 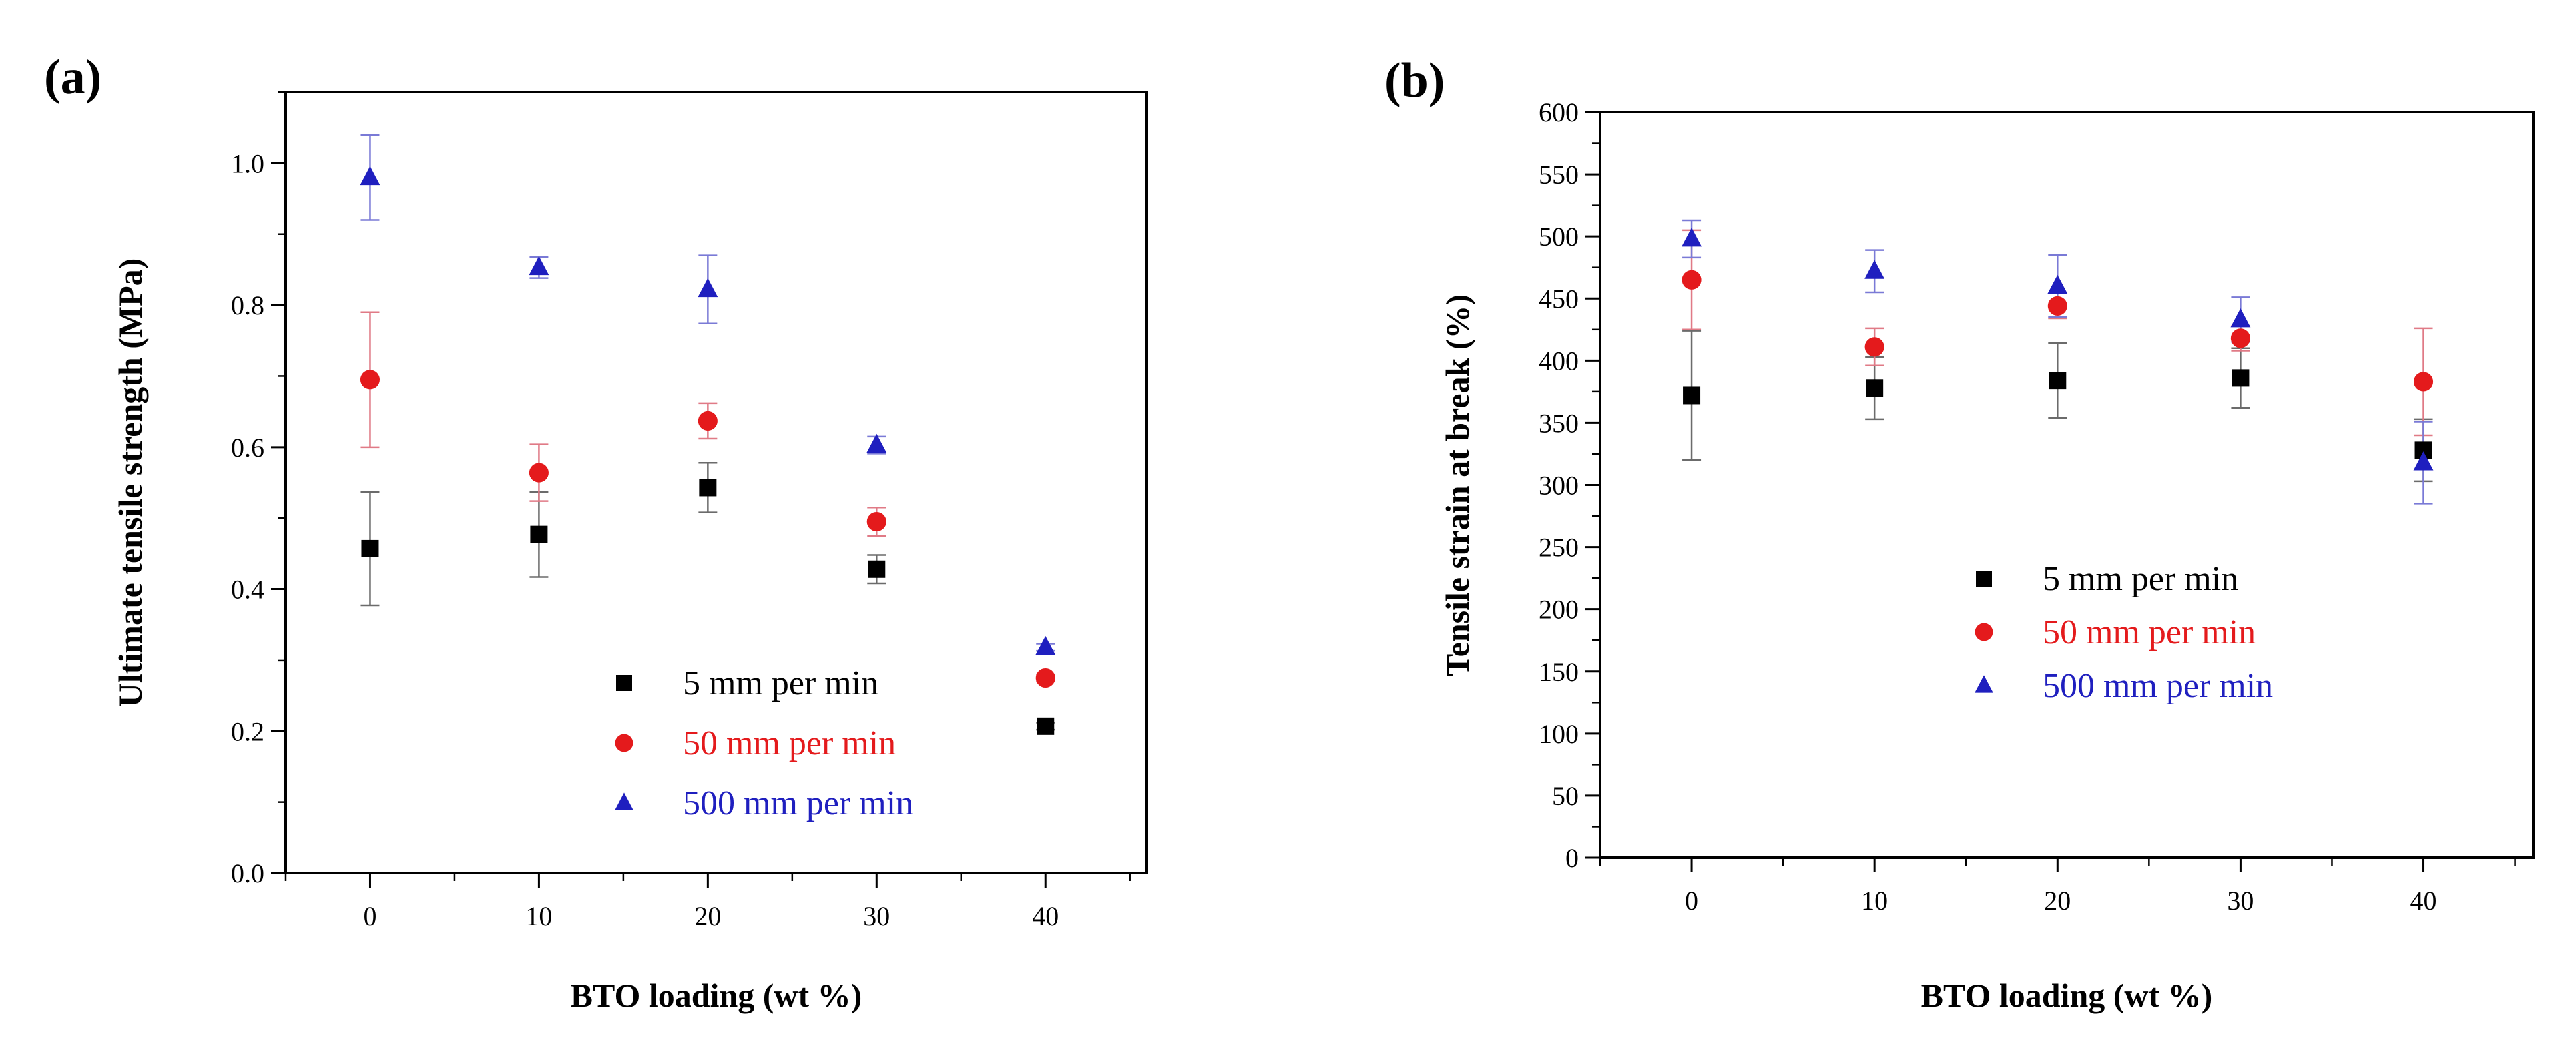 I want to click on panel-b-y-tick-label-2: 100, so click(x=1559, y=734).